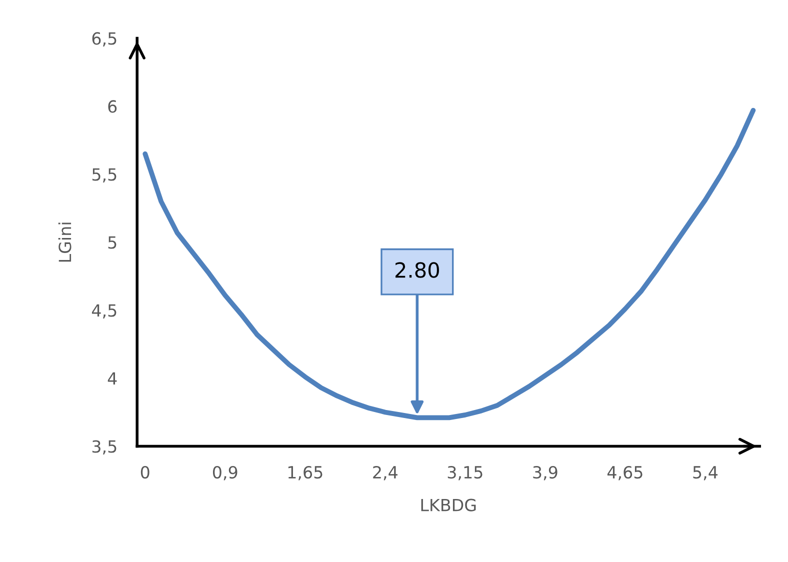 The height and width of the screenshot is (562, 788). What do you see at coordinates (112, 242) in the screenshot?
I see `y-tick-label: 5` at bounding box center [112, 242].